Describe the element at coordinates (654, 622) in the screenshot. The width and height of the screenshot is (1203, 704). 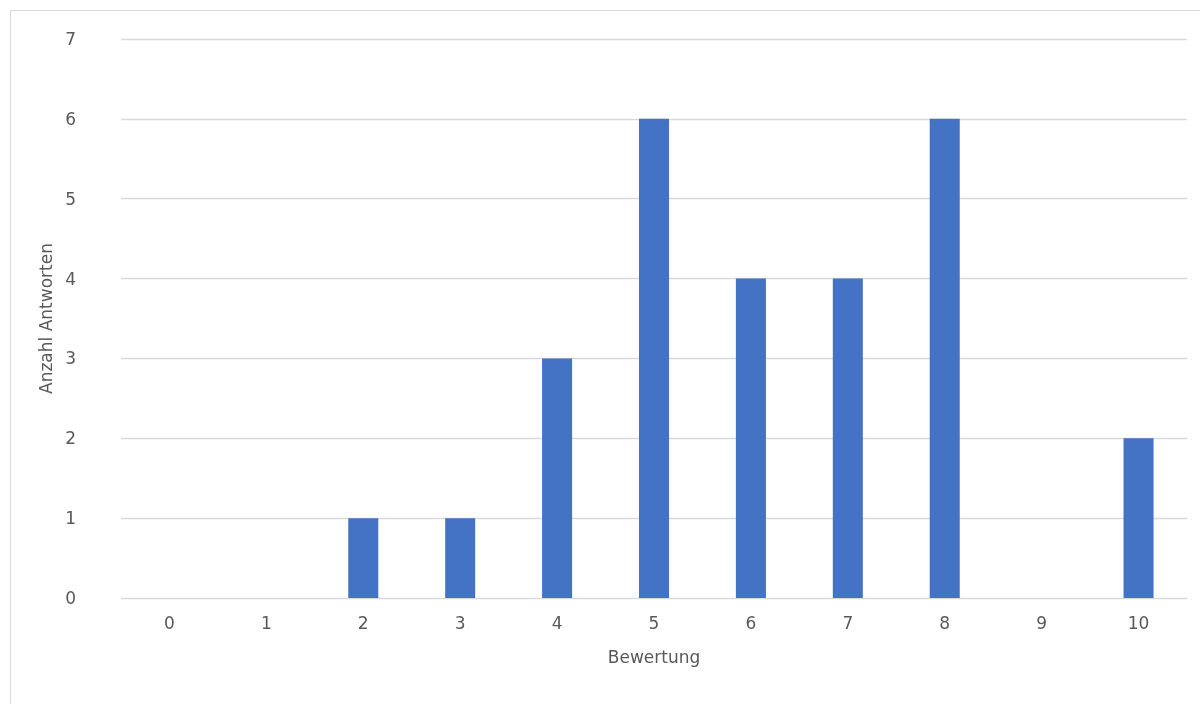
I see `x-tick-label: 5` at that location.